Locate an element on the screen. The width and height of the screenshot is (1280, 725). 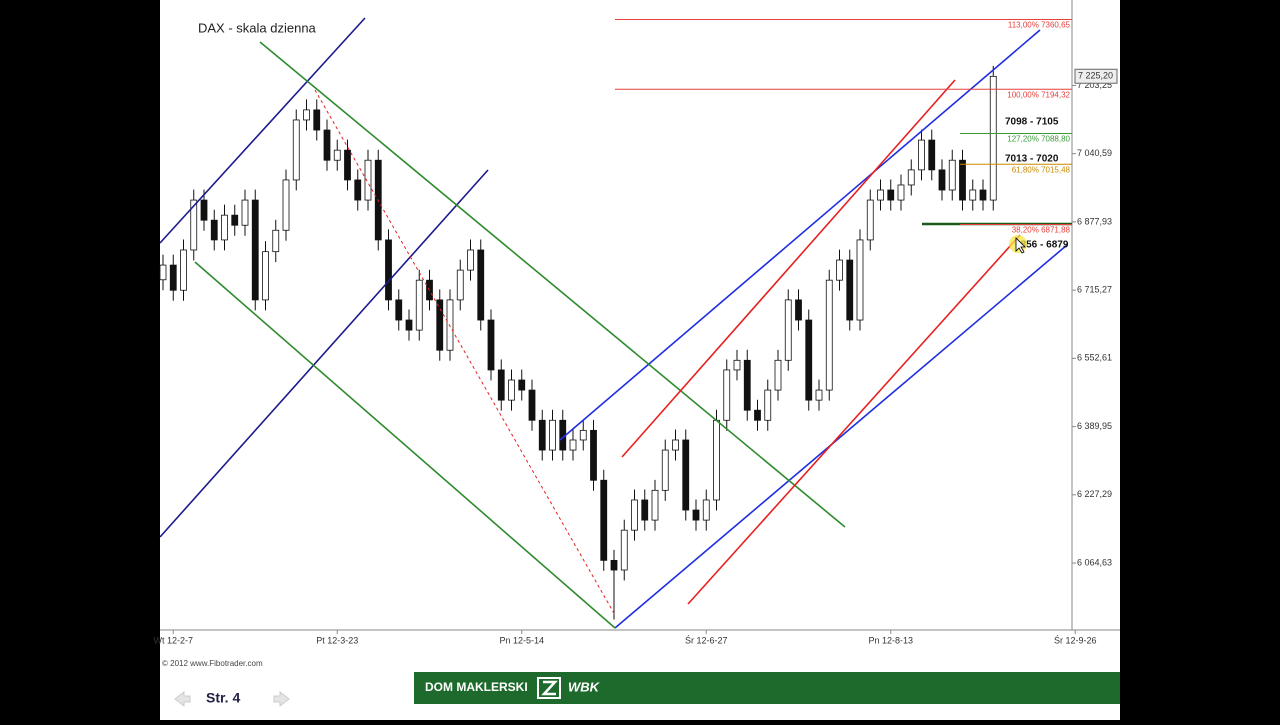
x-tick-label: Wt 12-2-7 is located at coordinates (173, 640).